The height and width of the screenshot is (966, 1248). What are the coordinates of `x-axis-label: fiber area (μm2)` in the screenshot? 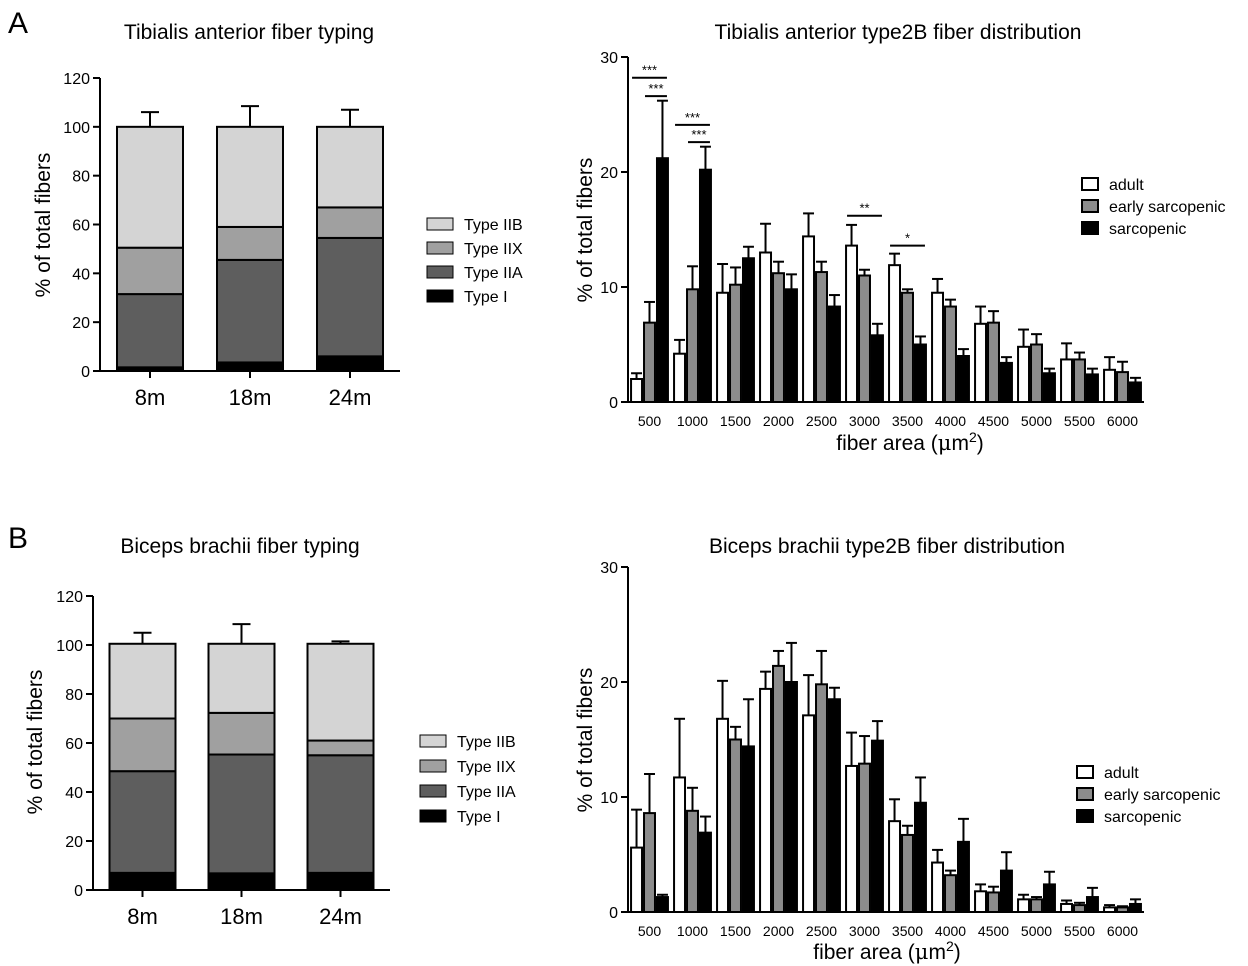 It's located at (910, 442).